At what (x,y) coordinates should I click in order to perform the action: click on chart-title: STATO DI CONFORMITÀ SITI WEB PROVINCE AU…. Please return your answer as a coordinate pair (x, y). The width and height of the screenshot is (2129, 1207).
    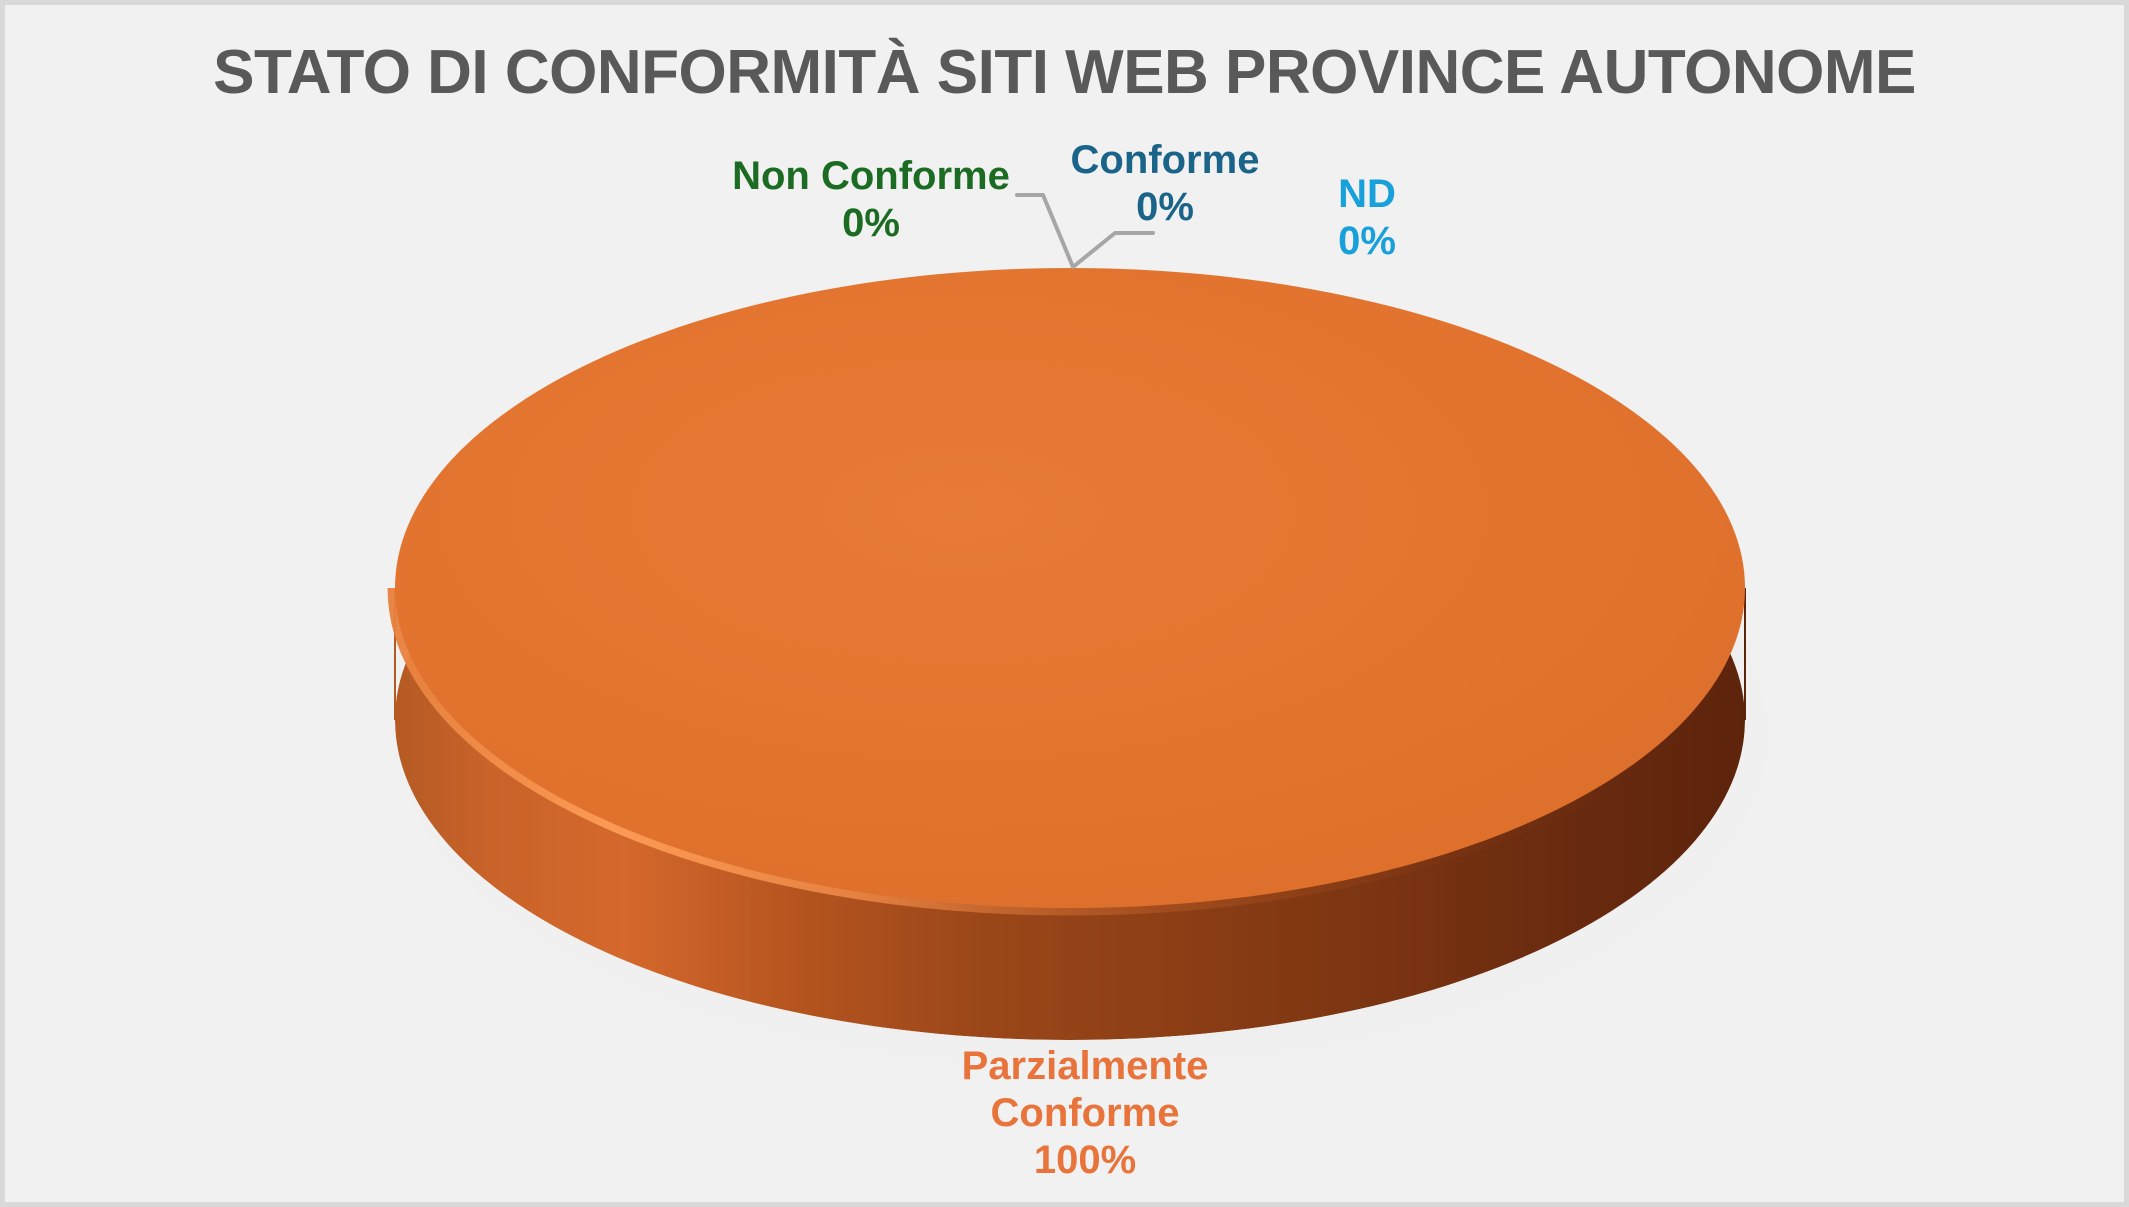
    Looking at the image, I should click on (1064, 72).